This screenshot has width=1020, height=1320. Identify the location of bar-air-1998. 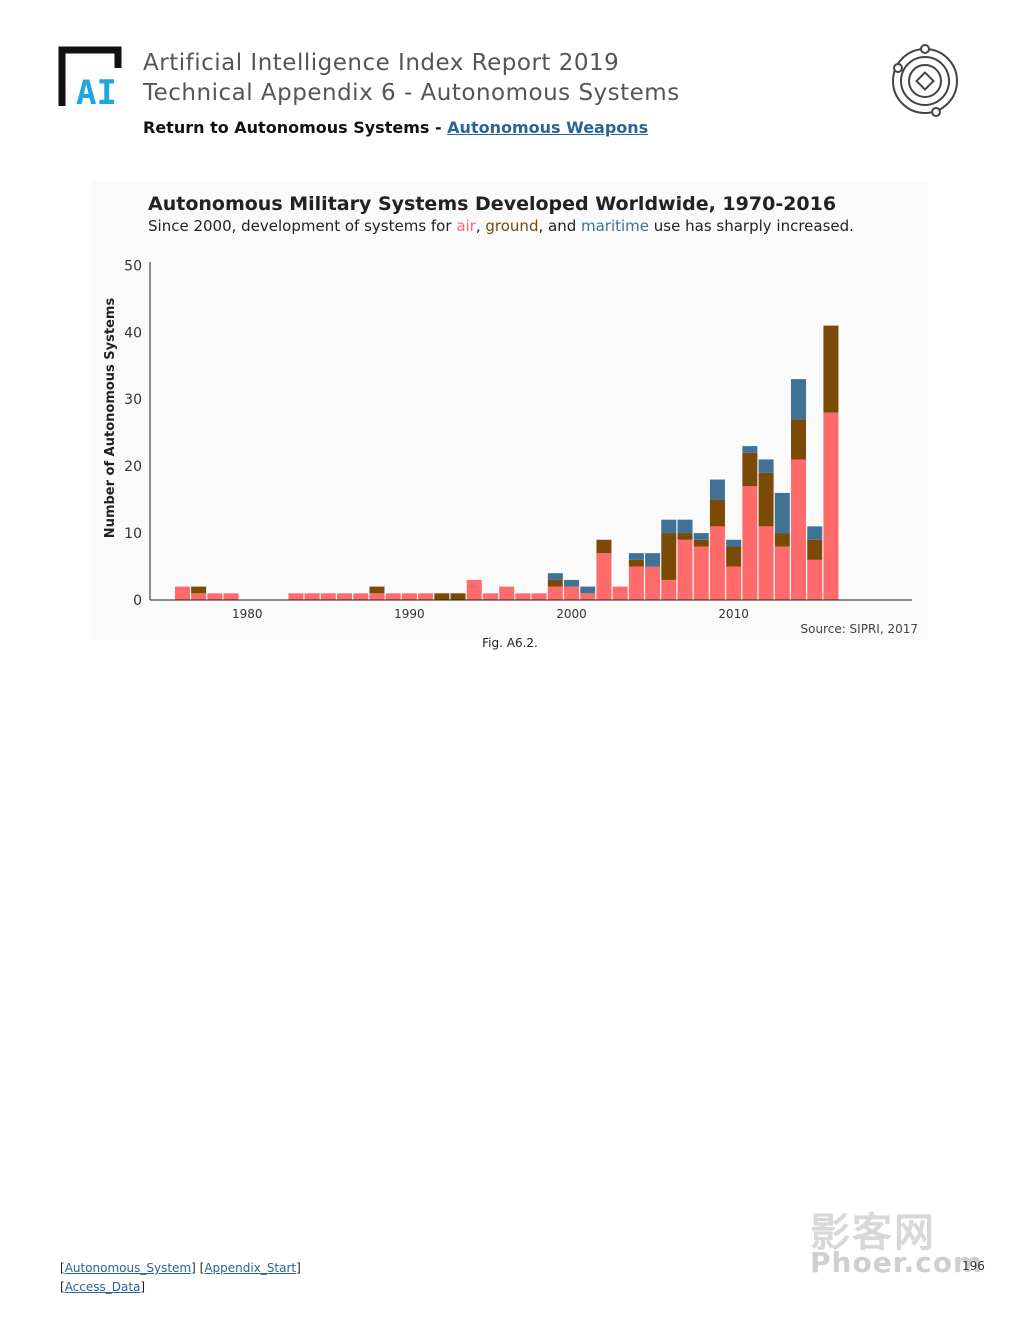
(539, 596).